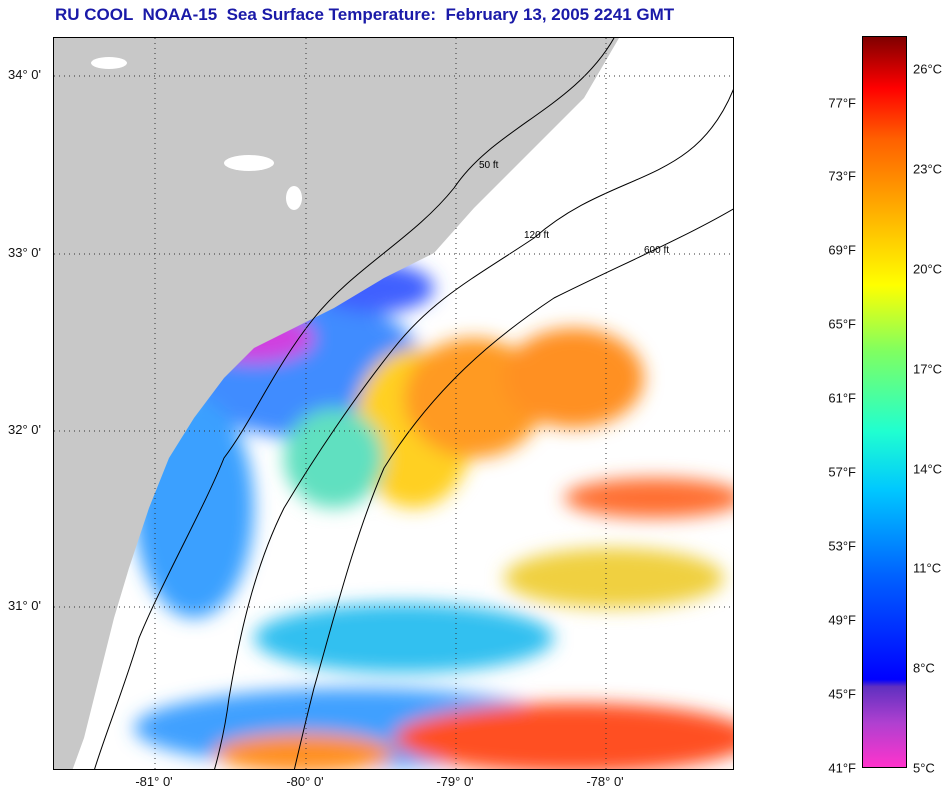 This screenshot has height=793, width=952. I want to click on fahrenheit-tick: 41°F, so click(842, 768).